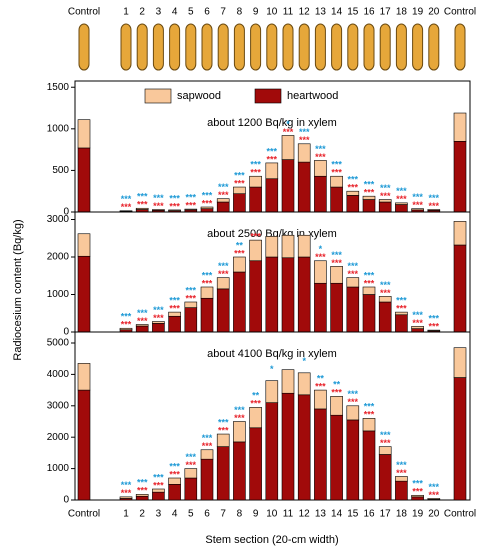 The image size is (488, 555). What do you see at coordinates (305, 514) in the screenshot?
I see `x-tick-label: 12` at bounding box center [305, 514].